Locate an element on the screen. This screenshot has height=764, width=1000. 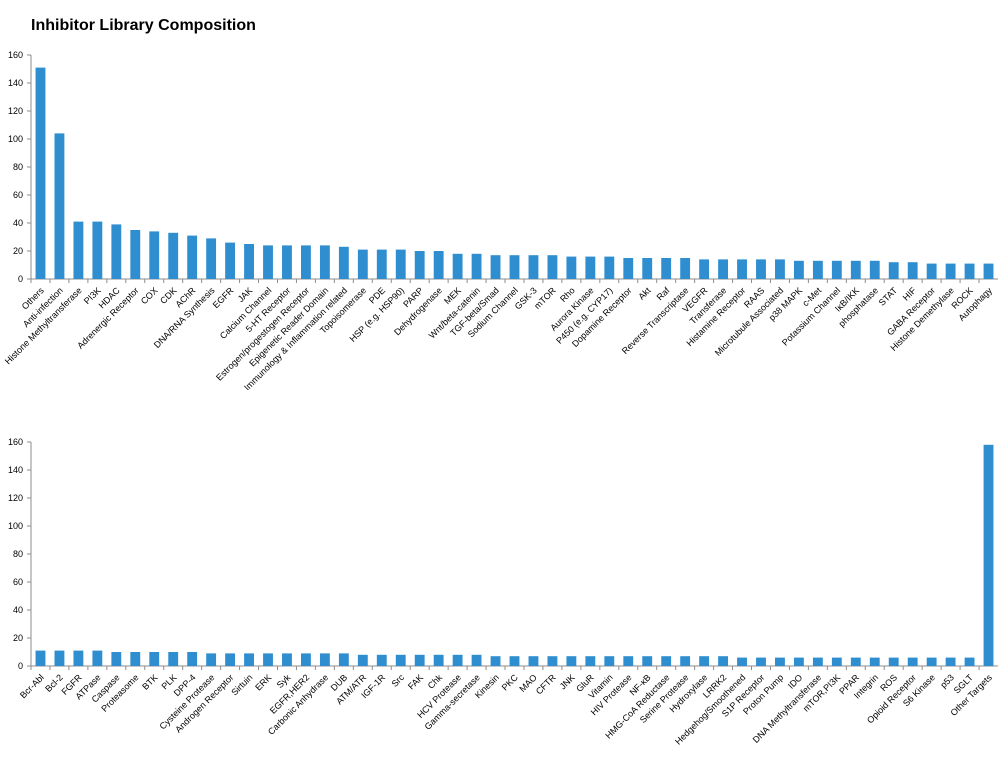
category-label: FAK is located at coordinates (415, 681).